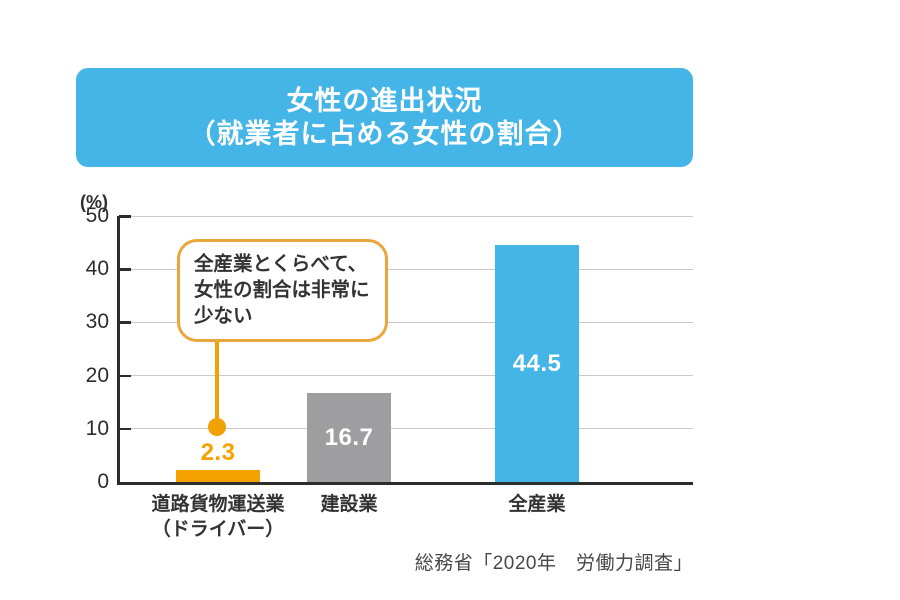  I want to click on title-line-1: 女性の進出状況, so click(384, 100).